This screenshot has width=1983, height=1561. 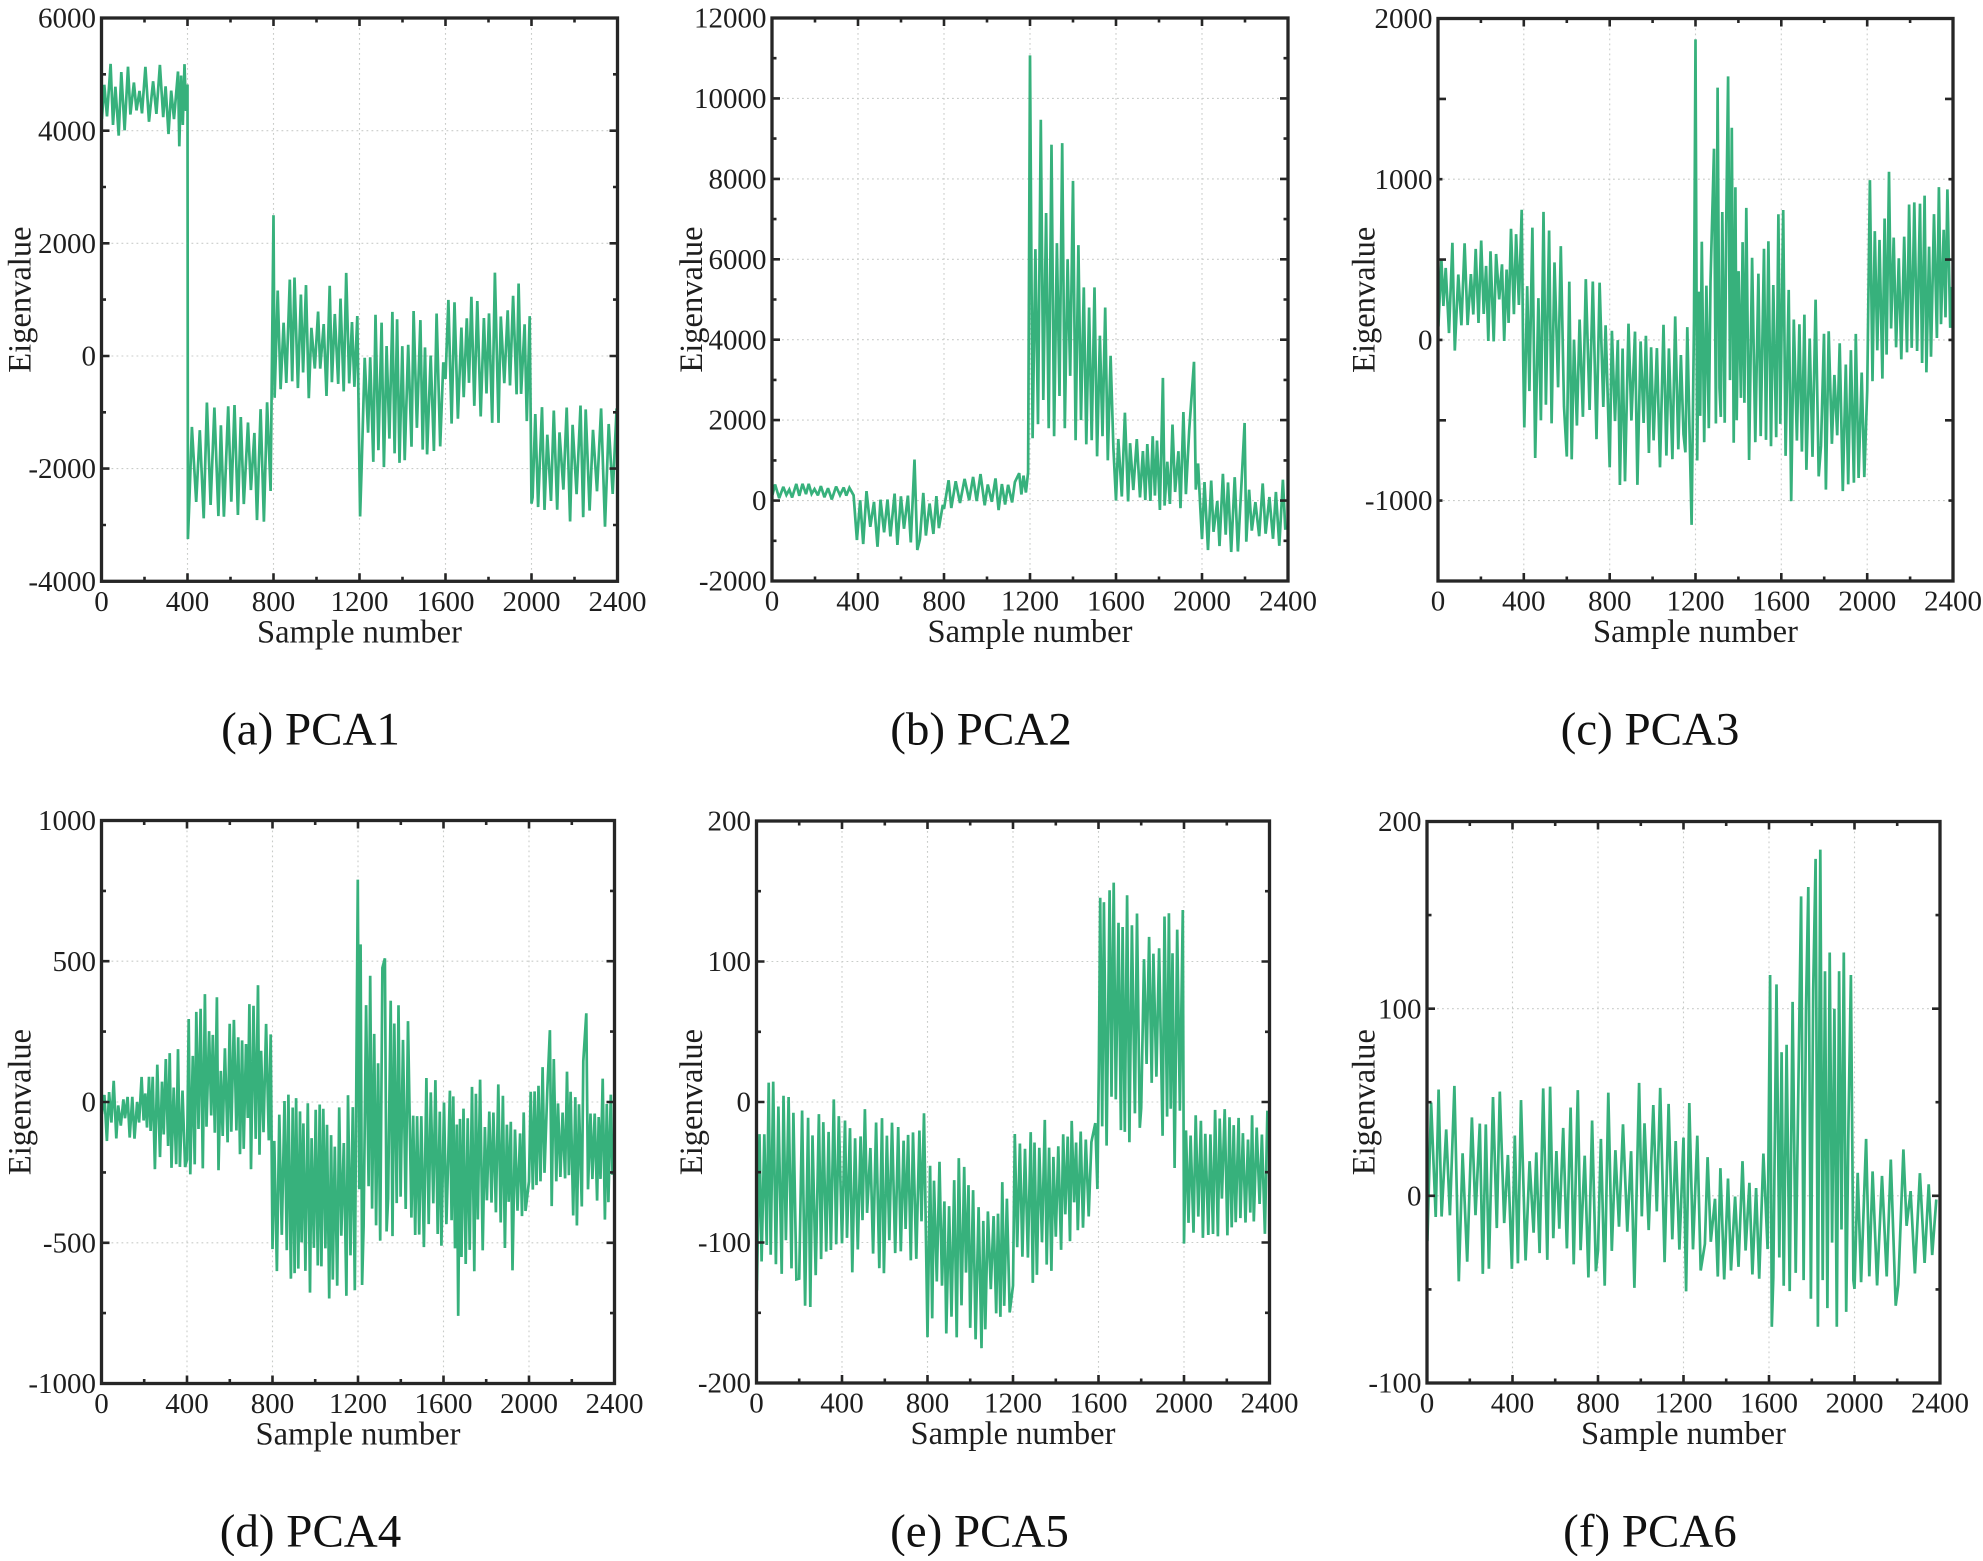 I want to click on svg-text: 12000, so click(x=730, y=19).